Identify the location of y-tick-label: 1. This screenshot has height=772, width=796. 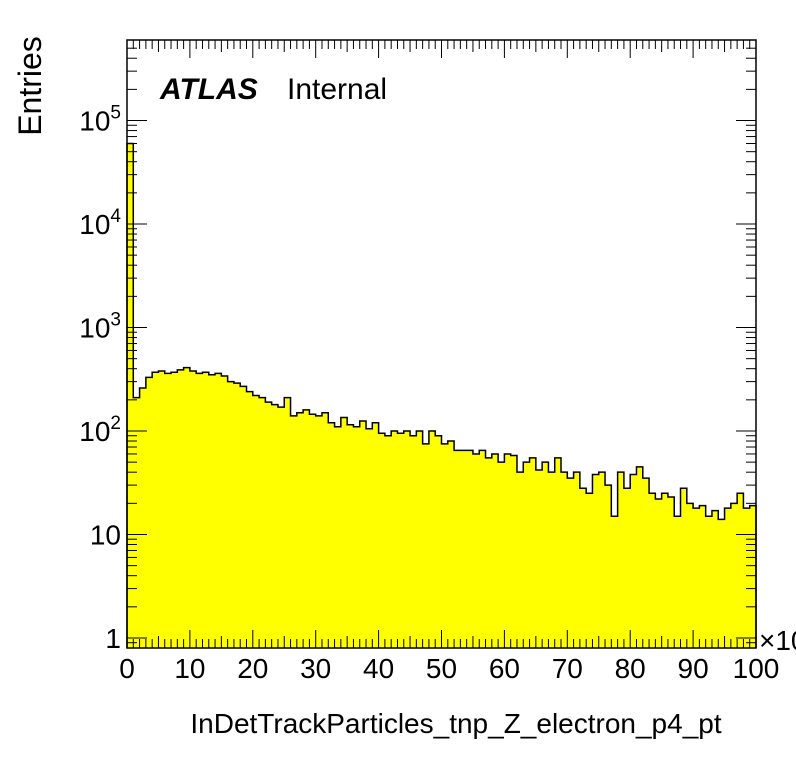
(113, 638).